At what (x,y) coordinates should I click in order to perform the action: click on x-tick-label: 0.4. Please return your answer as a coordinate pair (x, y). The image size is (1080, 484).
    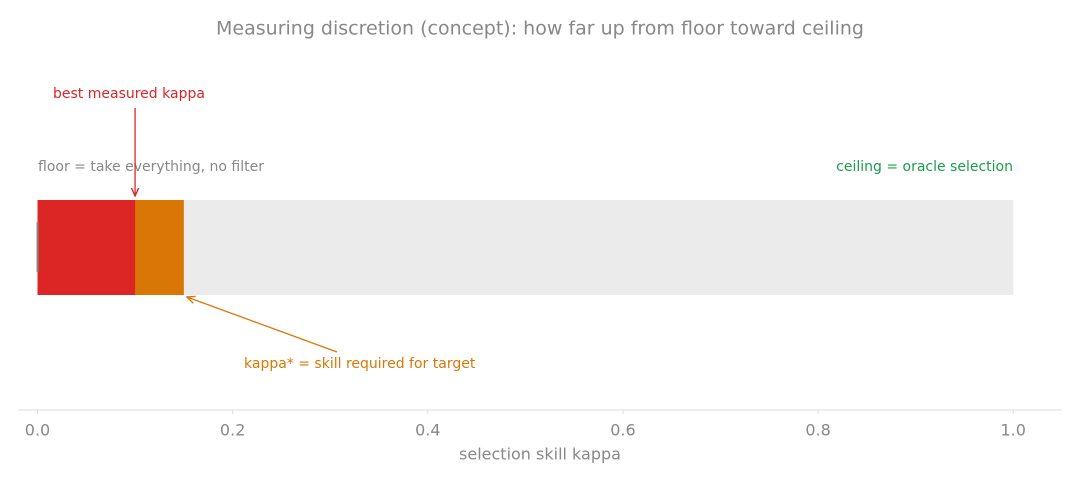
    Looking at the image, I should click on (427, 430).